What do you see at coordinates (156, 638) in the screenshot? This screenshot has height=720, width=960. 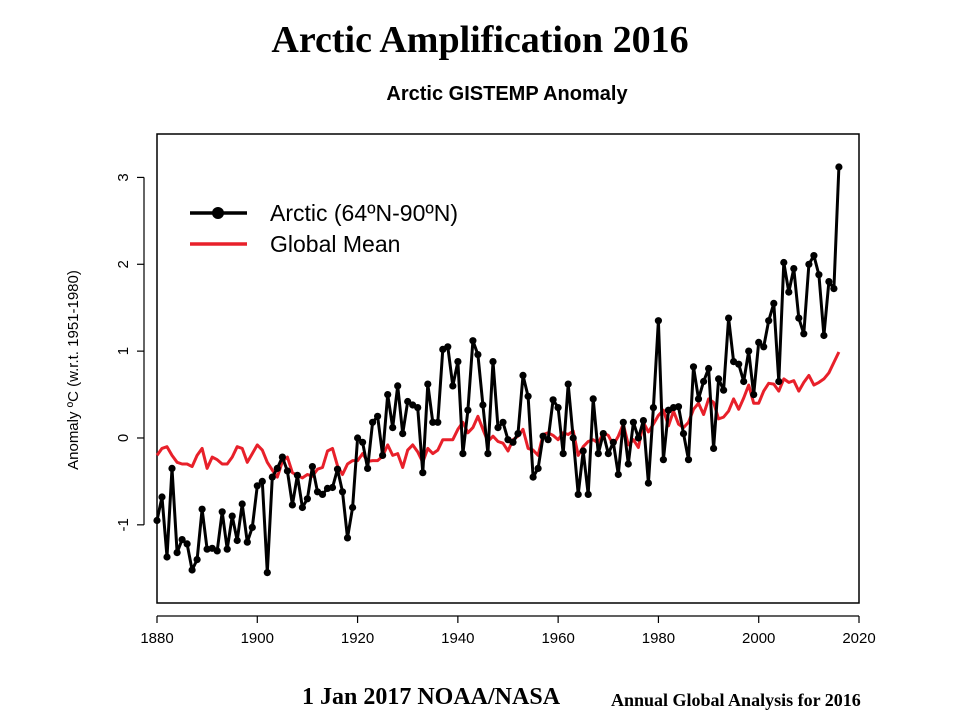 I see `x-tick-label: 1880` at bounding box center [156, 638].